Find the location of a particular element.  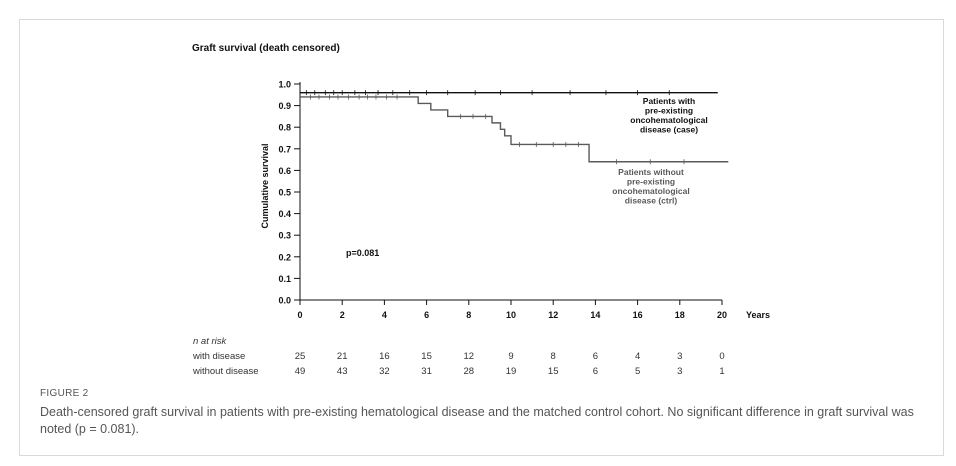

y-tick-label: 0.0 is located at coordinates (284, 301).